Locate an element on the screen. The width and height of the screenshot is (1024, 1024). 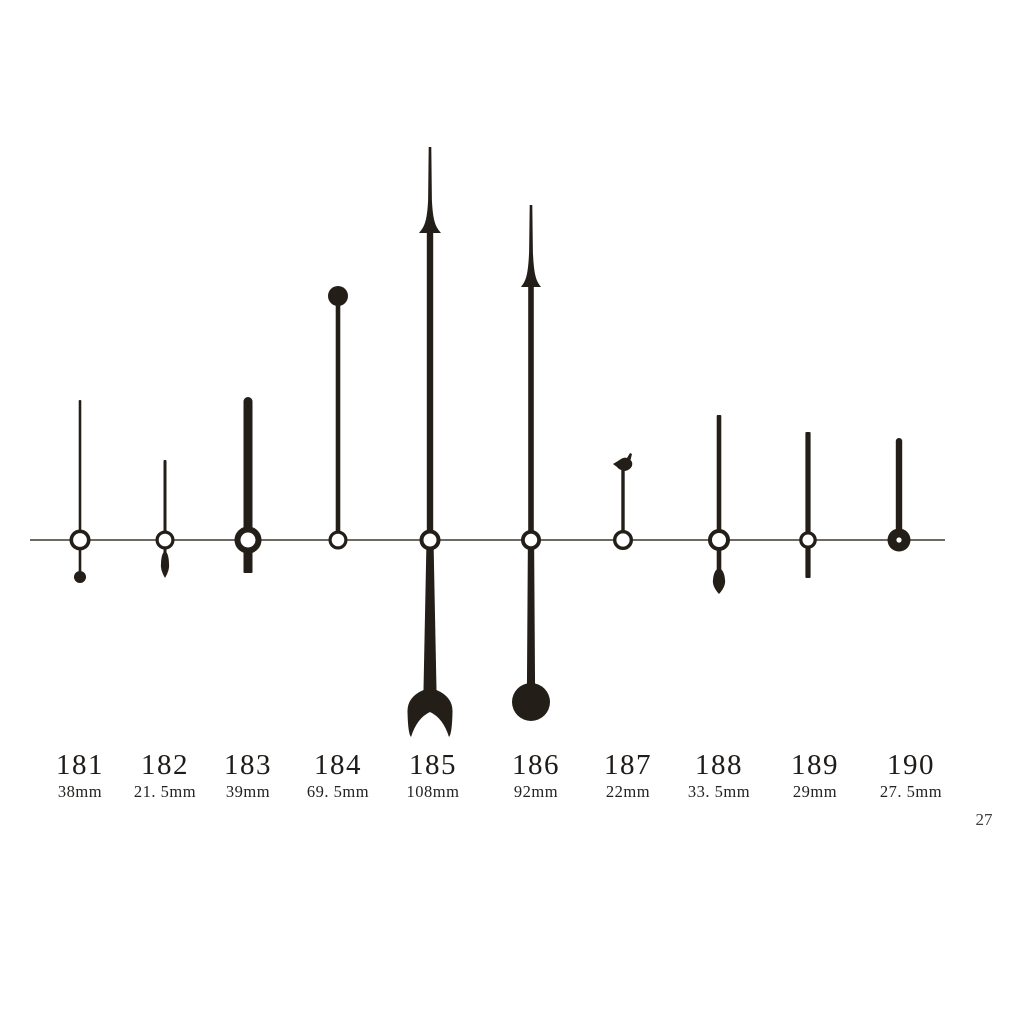
hand-183-graphic is located at coordinates (248, 485).